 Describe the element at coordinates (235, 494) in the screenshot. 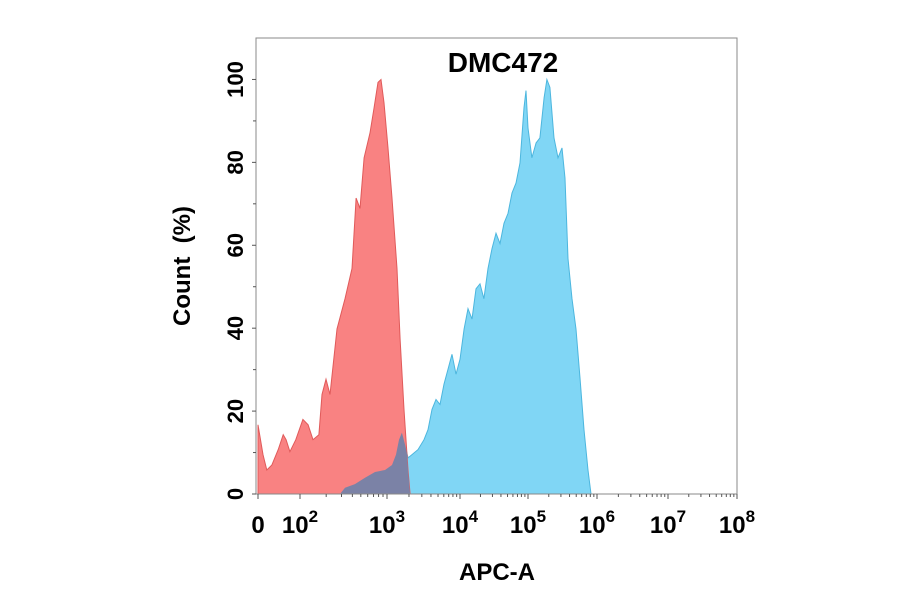

I see `y-tick-label: 0` at that location.